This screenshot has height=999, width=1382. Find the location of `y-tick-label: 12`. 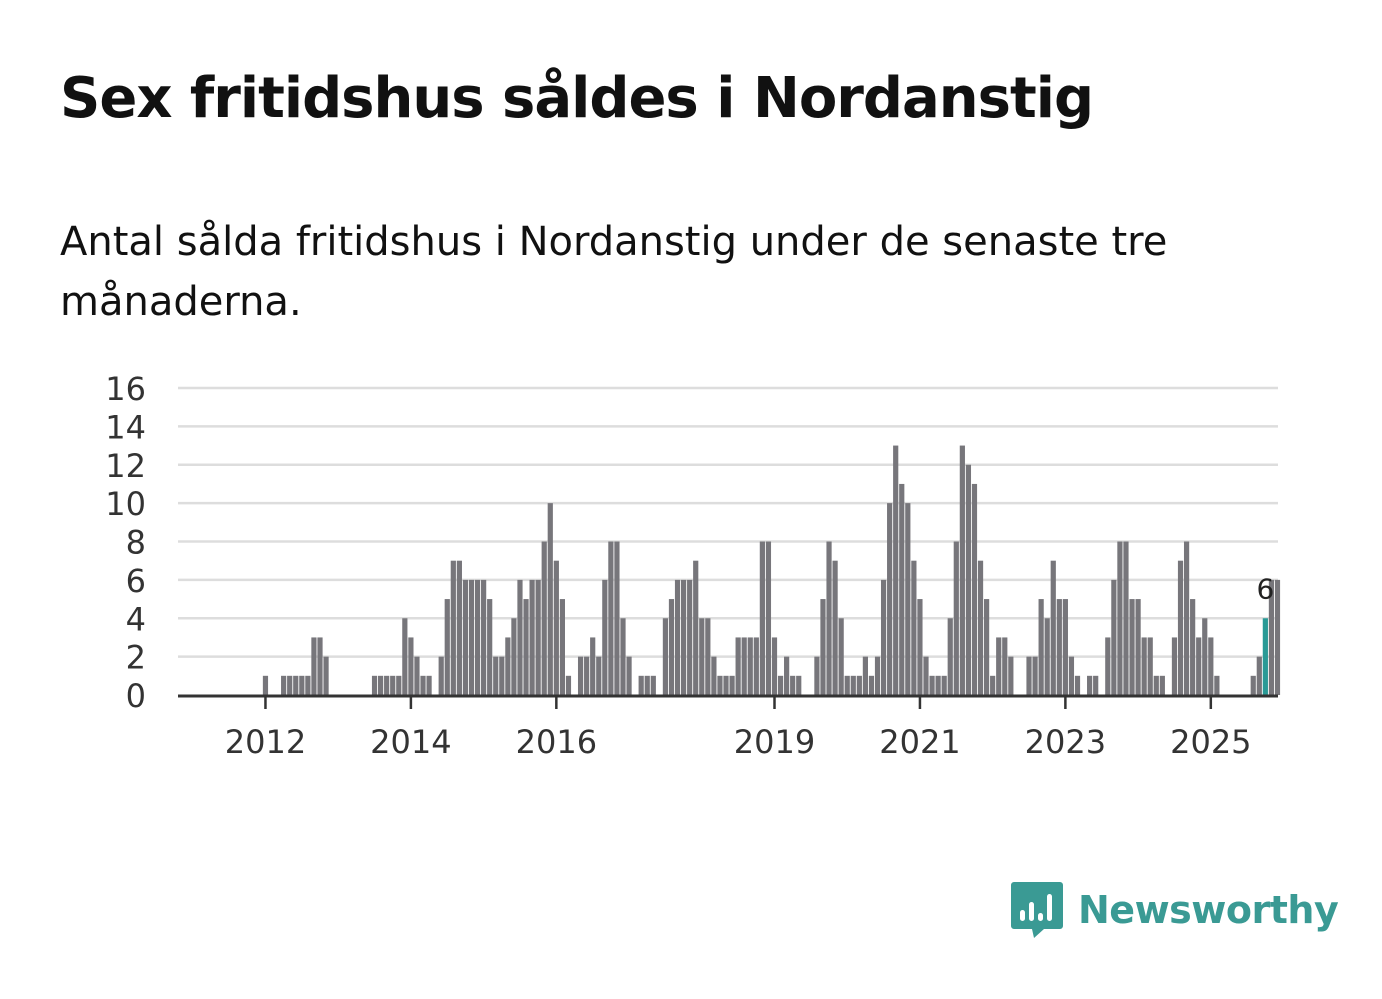

y-tick-label: 12 is located at coordinates (125, 466).